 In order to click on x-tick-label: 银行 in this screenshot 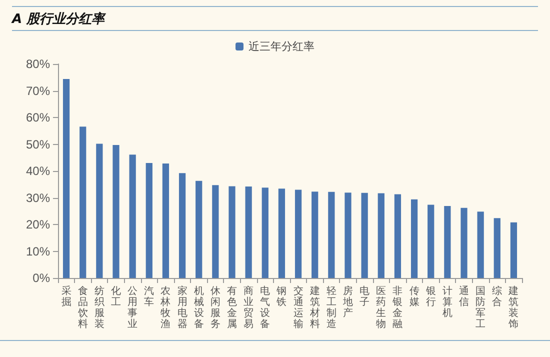, I will do `click(430, 297)`.